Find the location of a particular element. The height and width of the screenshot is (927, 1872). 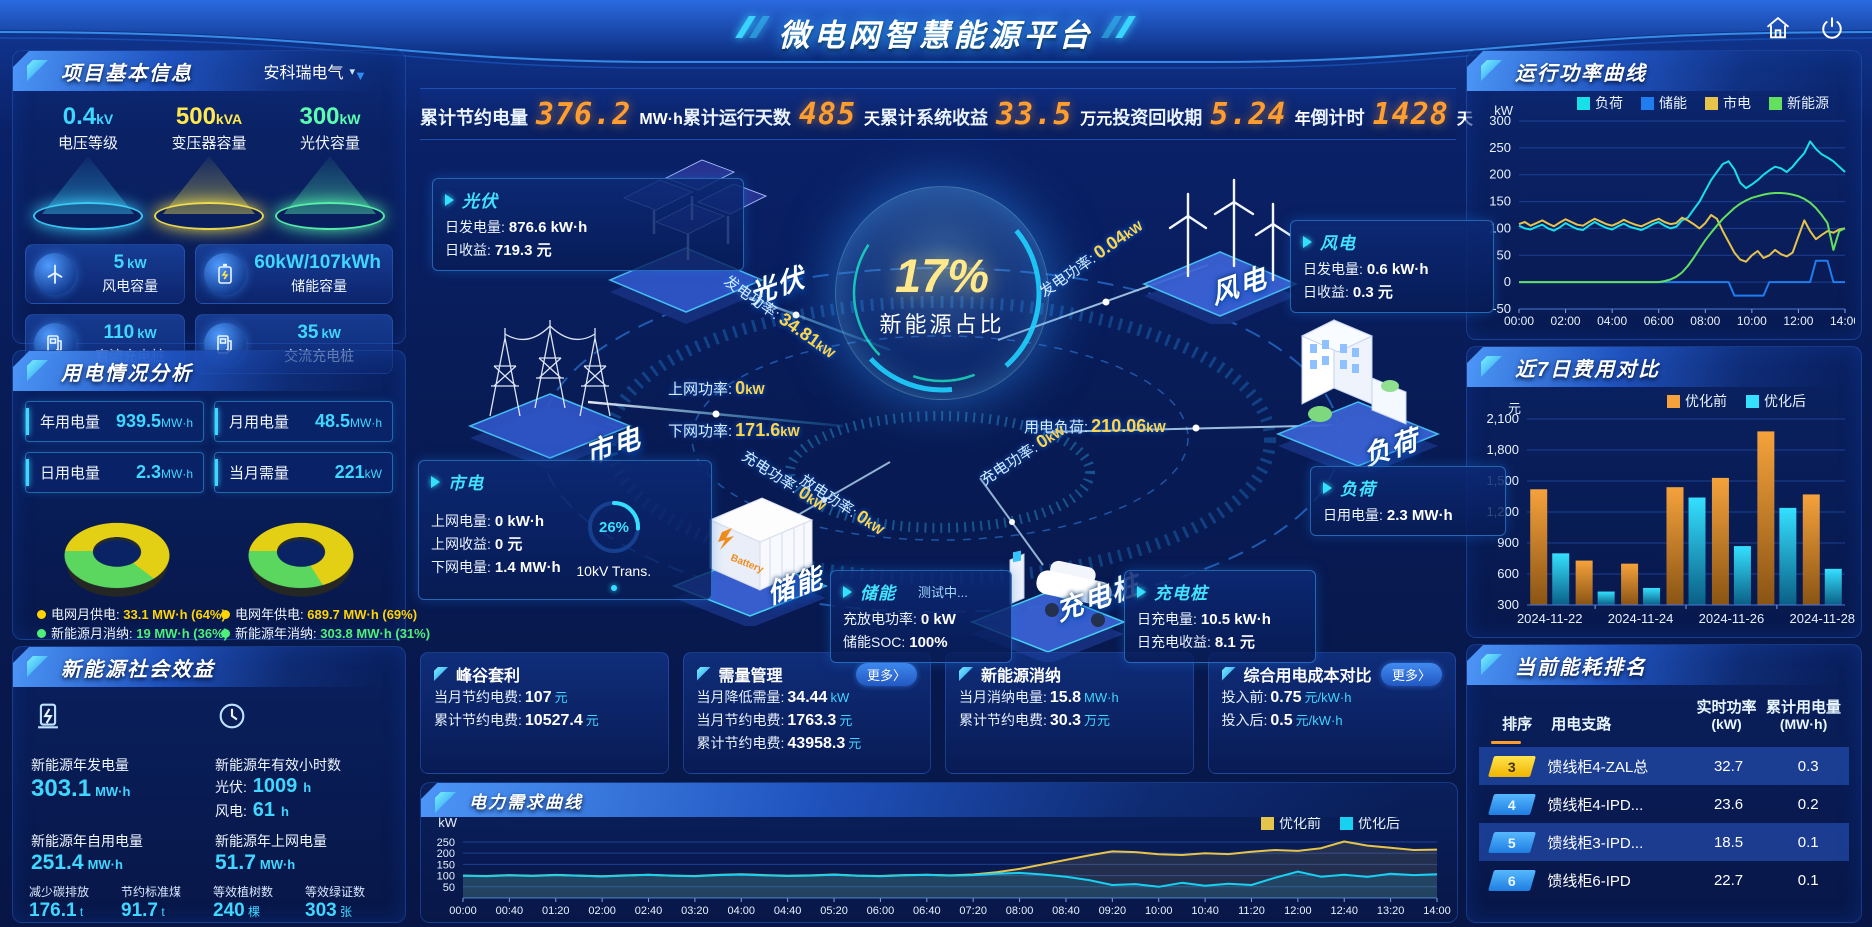

svg-text: 06:40 is located at coordinates (927, 911).